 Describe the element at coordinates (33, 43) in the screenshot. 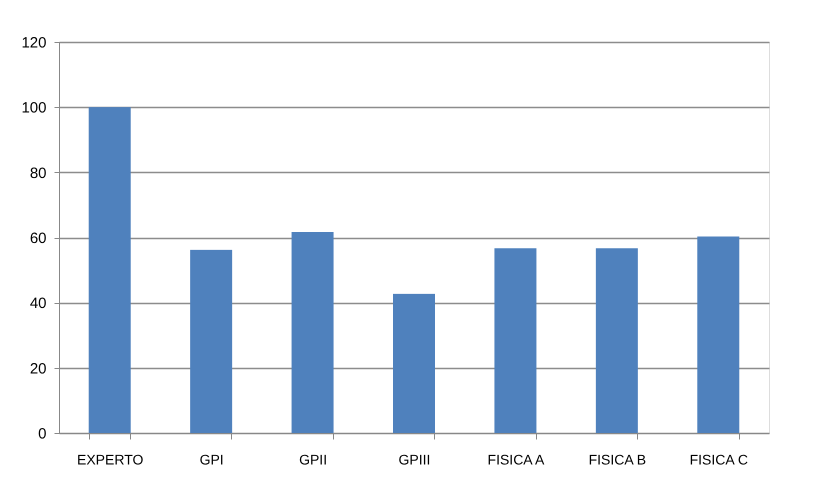

I see `y-tick-label: 120` at that location.